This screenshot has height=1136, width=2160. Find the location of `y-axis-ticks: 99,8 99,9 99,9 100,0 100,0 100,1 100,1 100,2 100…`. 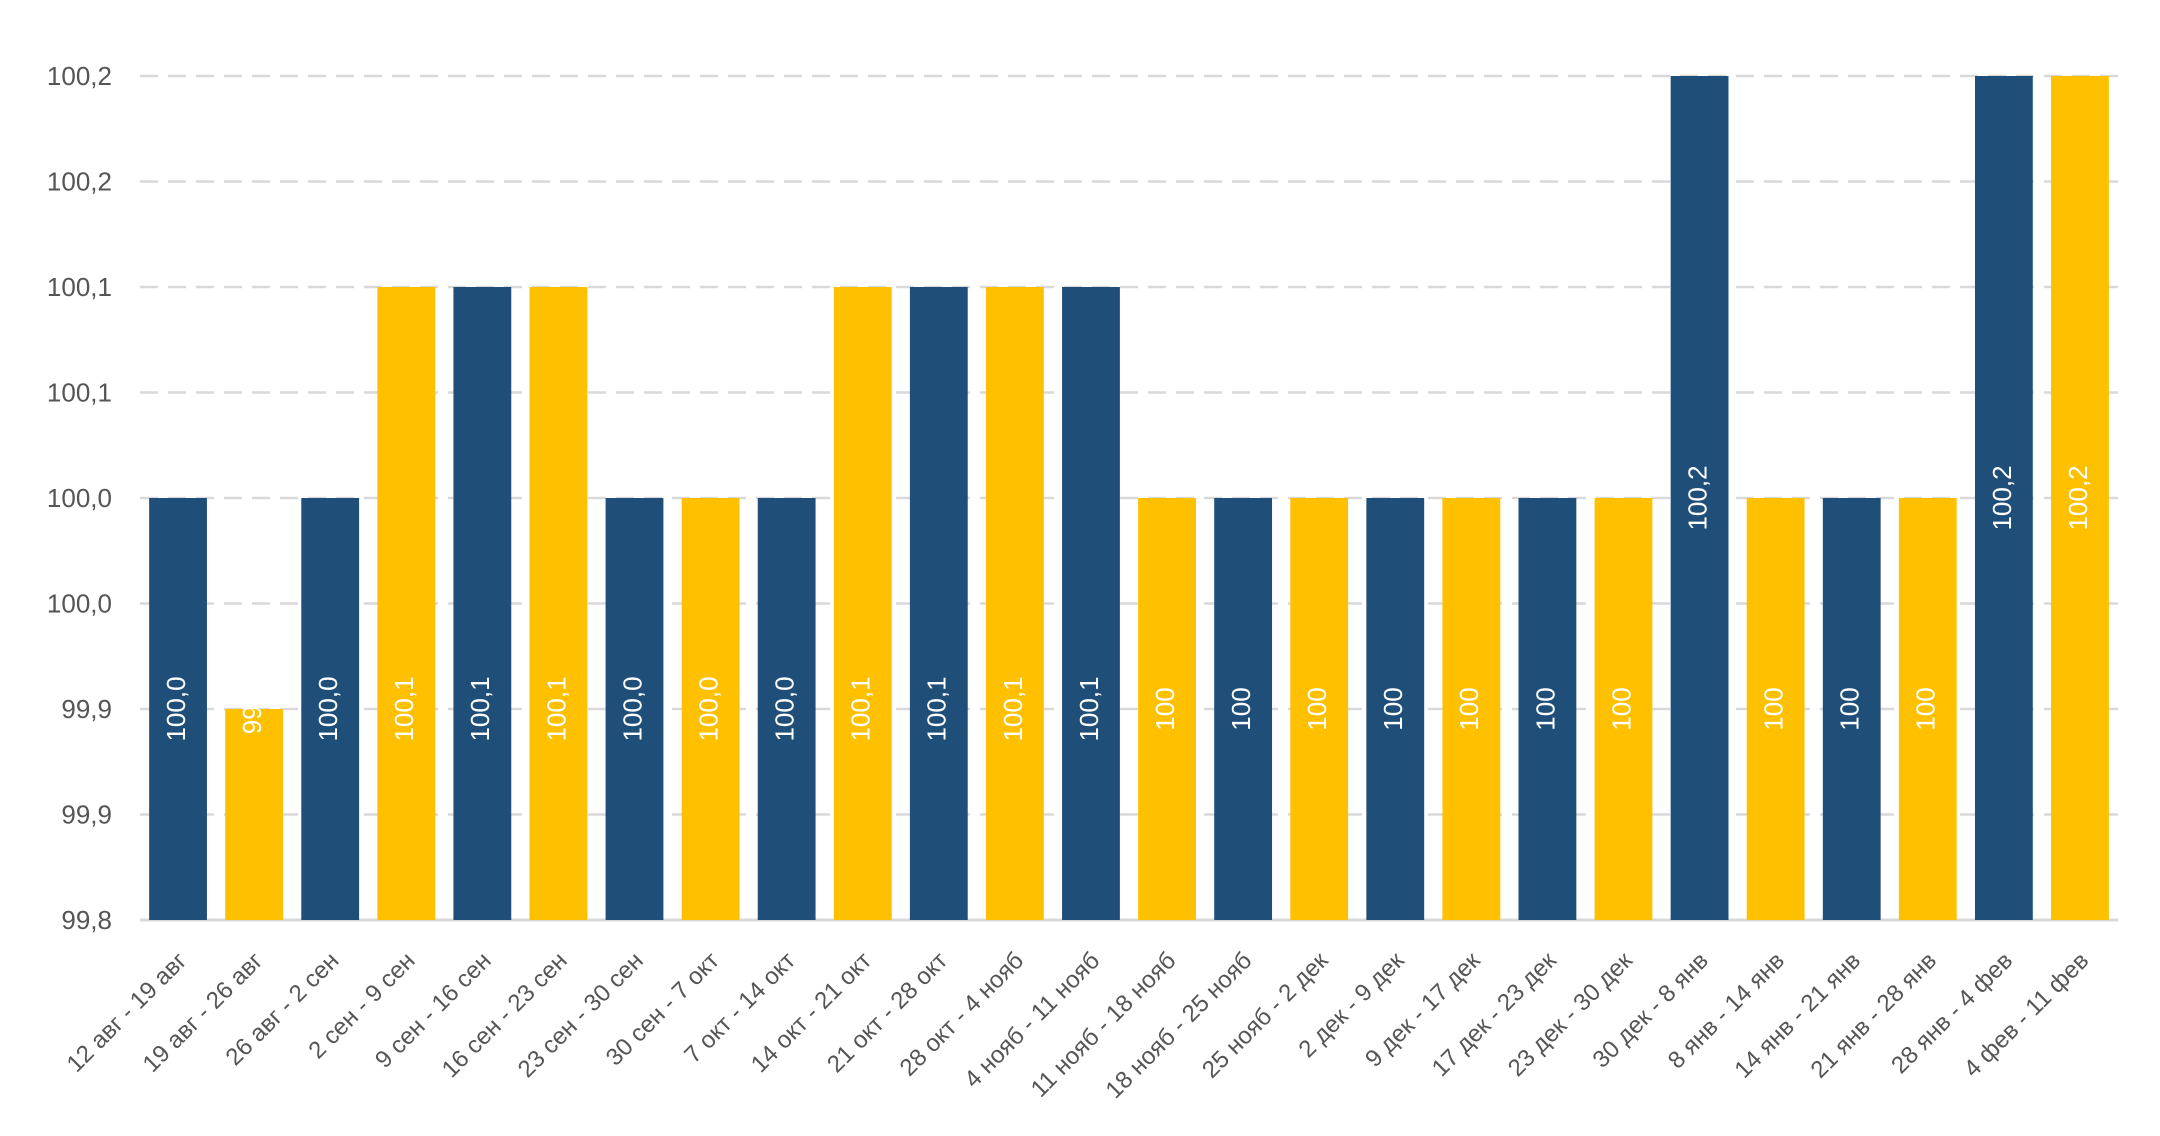

y-axis-ticks: 99,8 99,9 99,9 100,0 100,0 100,1 100,1 100,2 100… is located at coordinates (79, 498).